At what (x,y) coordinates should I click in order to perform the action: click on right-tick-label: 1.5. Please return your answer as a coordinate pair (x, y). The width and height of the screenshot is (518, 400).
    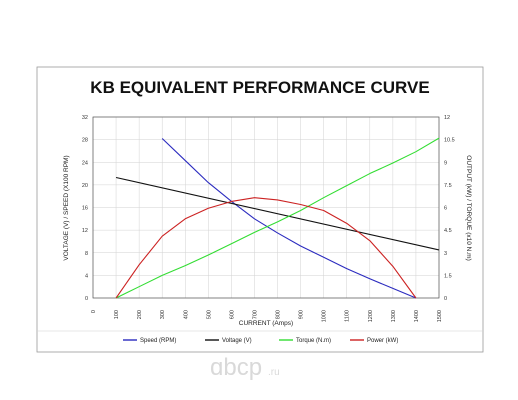
    Looking at the image, I should click on (448, 276).